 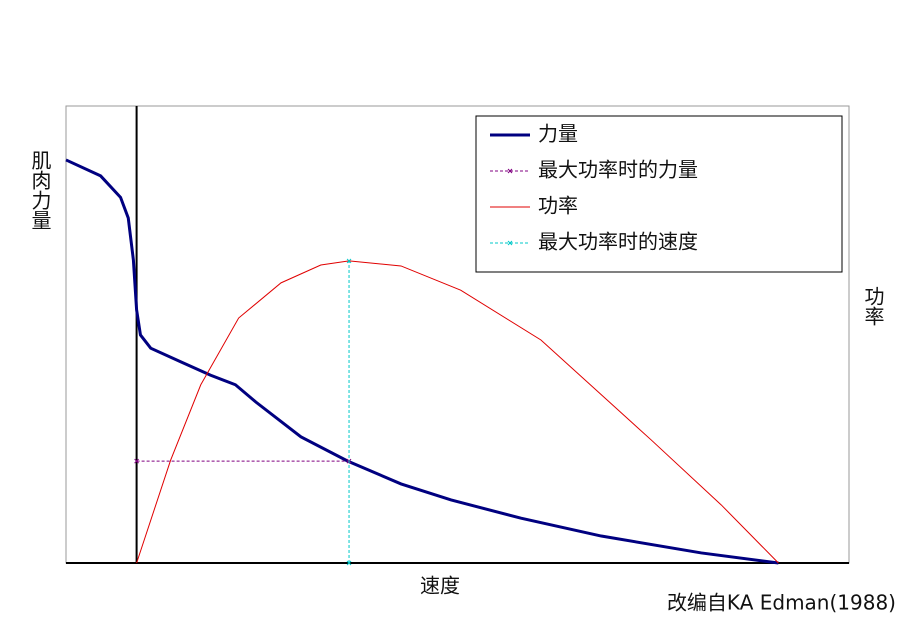 I want to click on legend-box, so click(x=659, y=194).